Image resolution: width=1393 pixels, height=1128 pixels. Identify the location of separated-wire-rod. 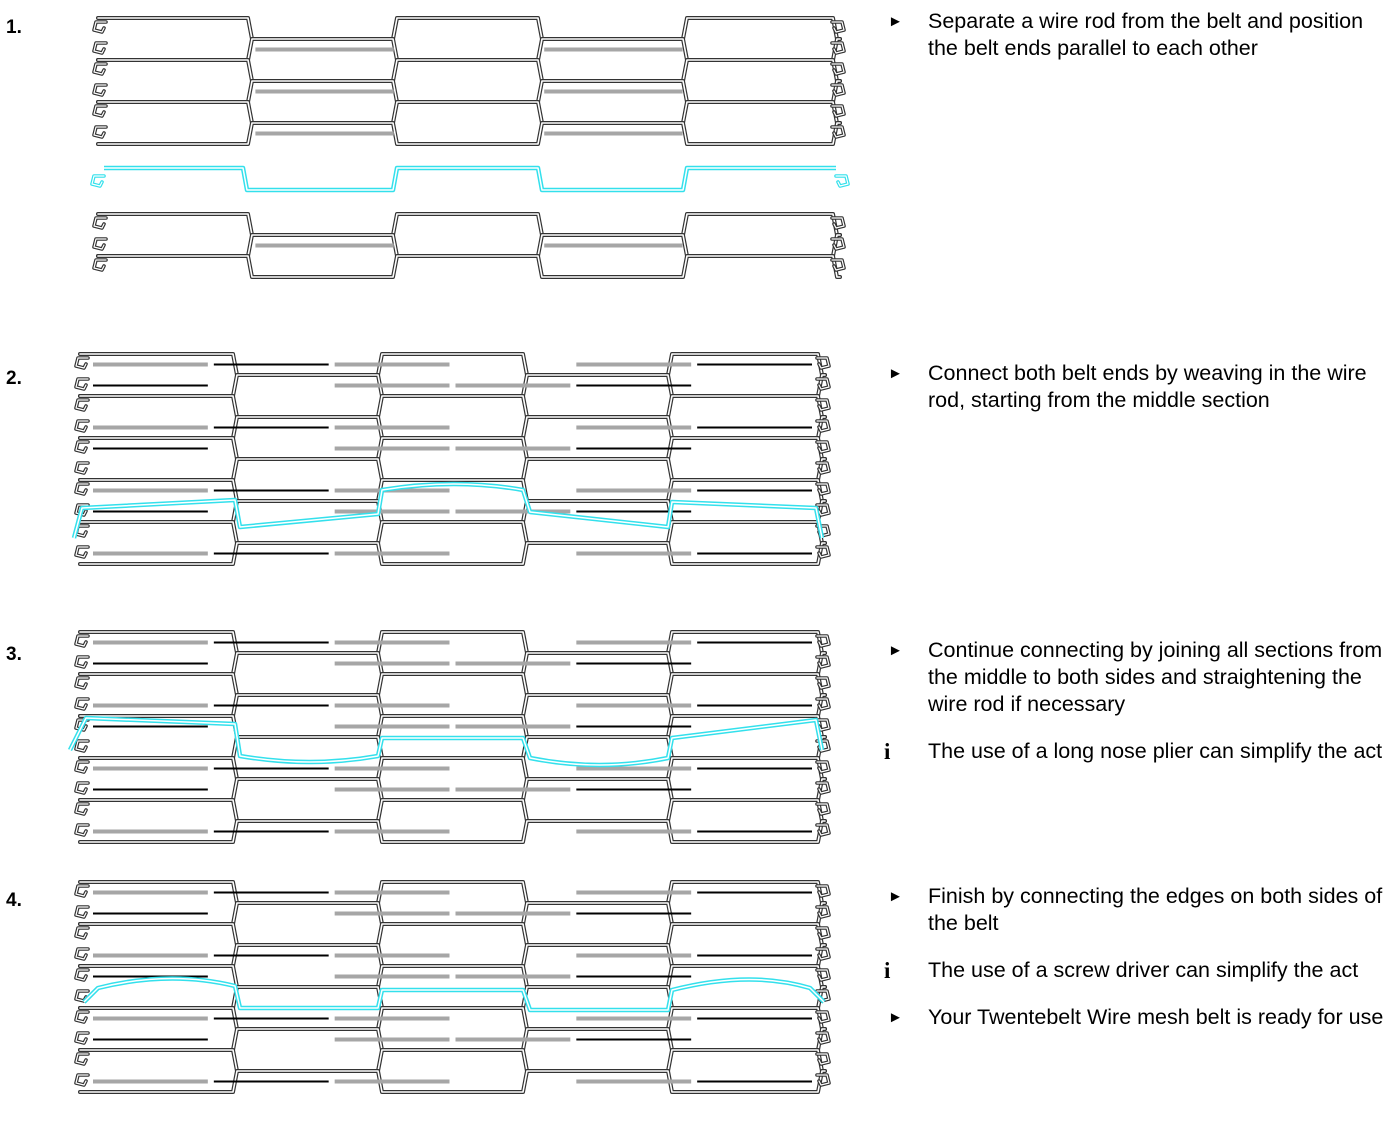
(470, 179).